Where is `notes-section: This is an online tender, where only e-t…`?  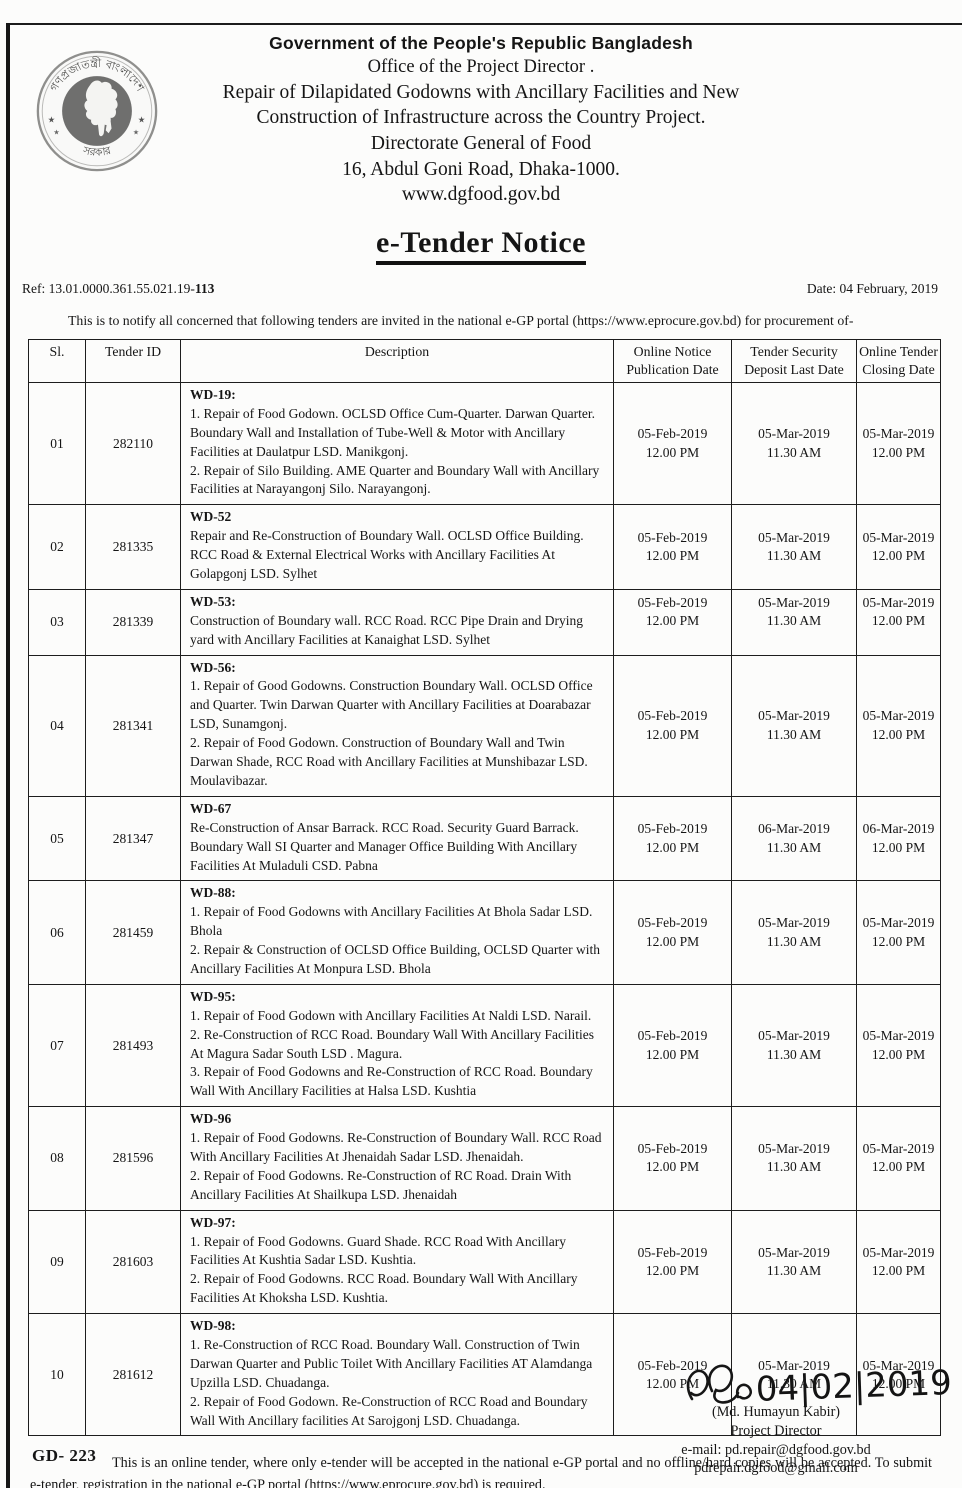 notes-section: This is an online tender, where only e-t… is located at coordinates (481, 1470).